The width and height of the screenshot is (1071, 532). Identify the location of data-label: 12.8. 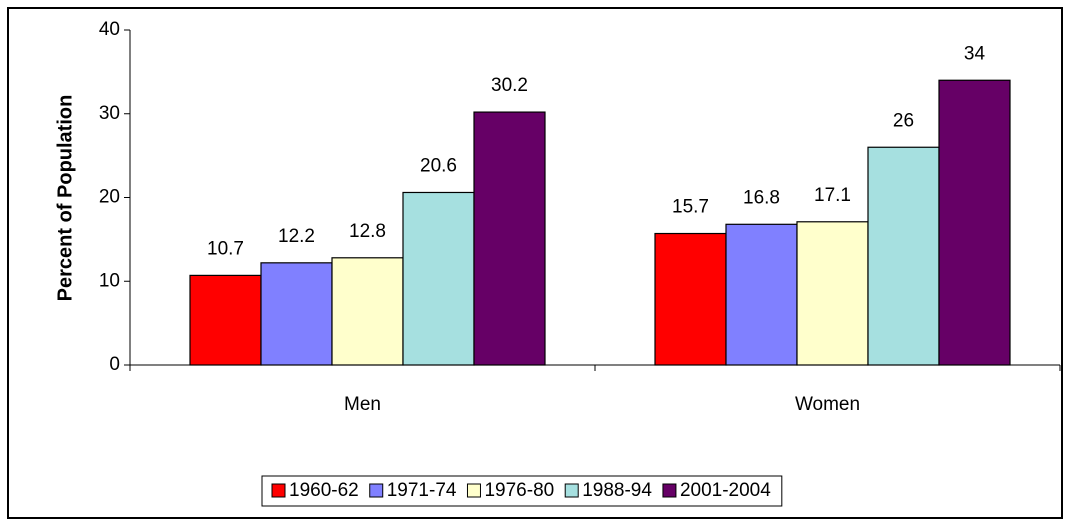
(367, 231).